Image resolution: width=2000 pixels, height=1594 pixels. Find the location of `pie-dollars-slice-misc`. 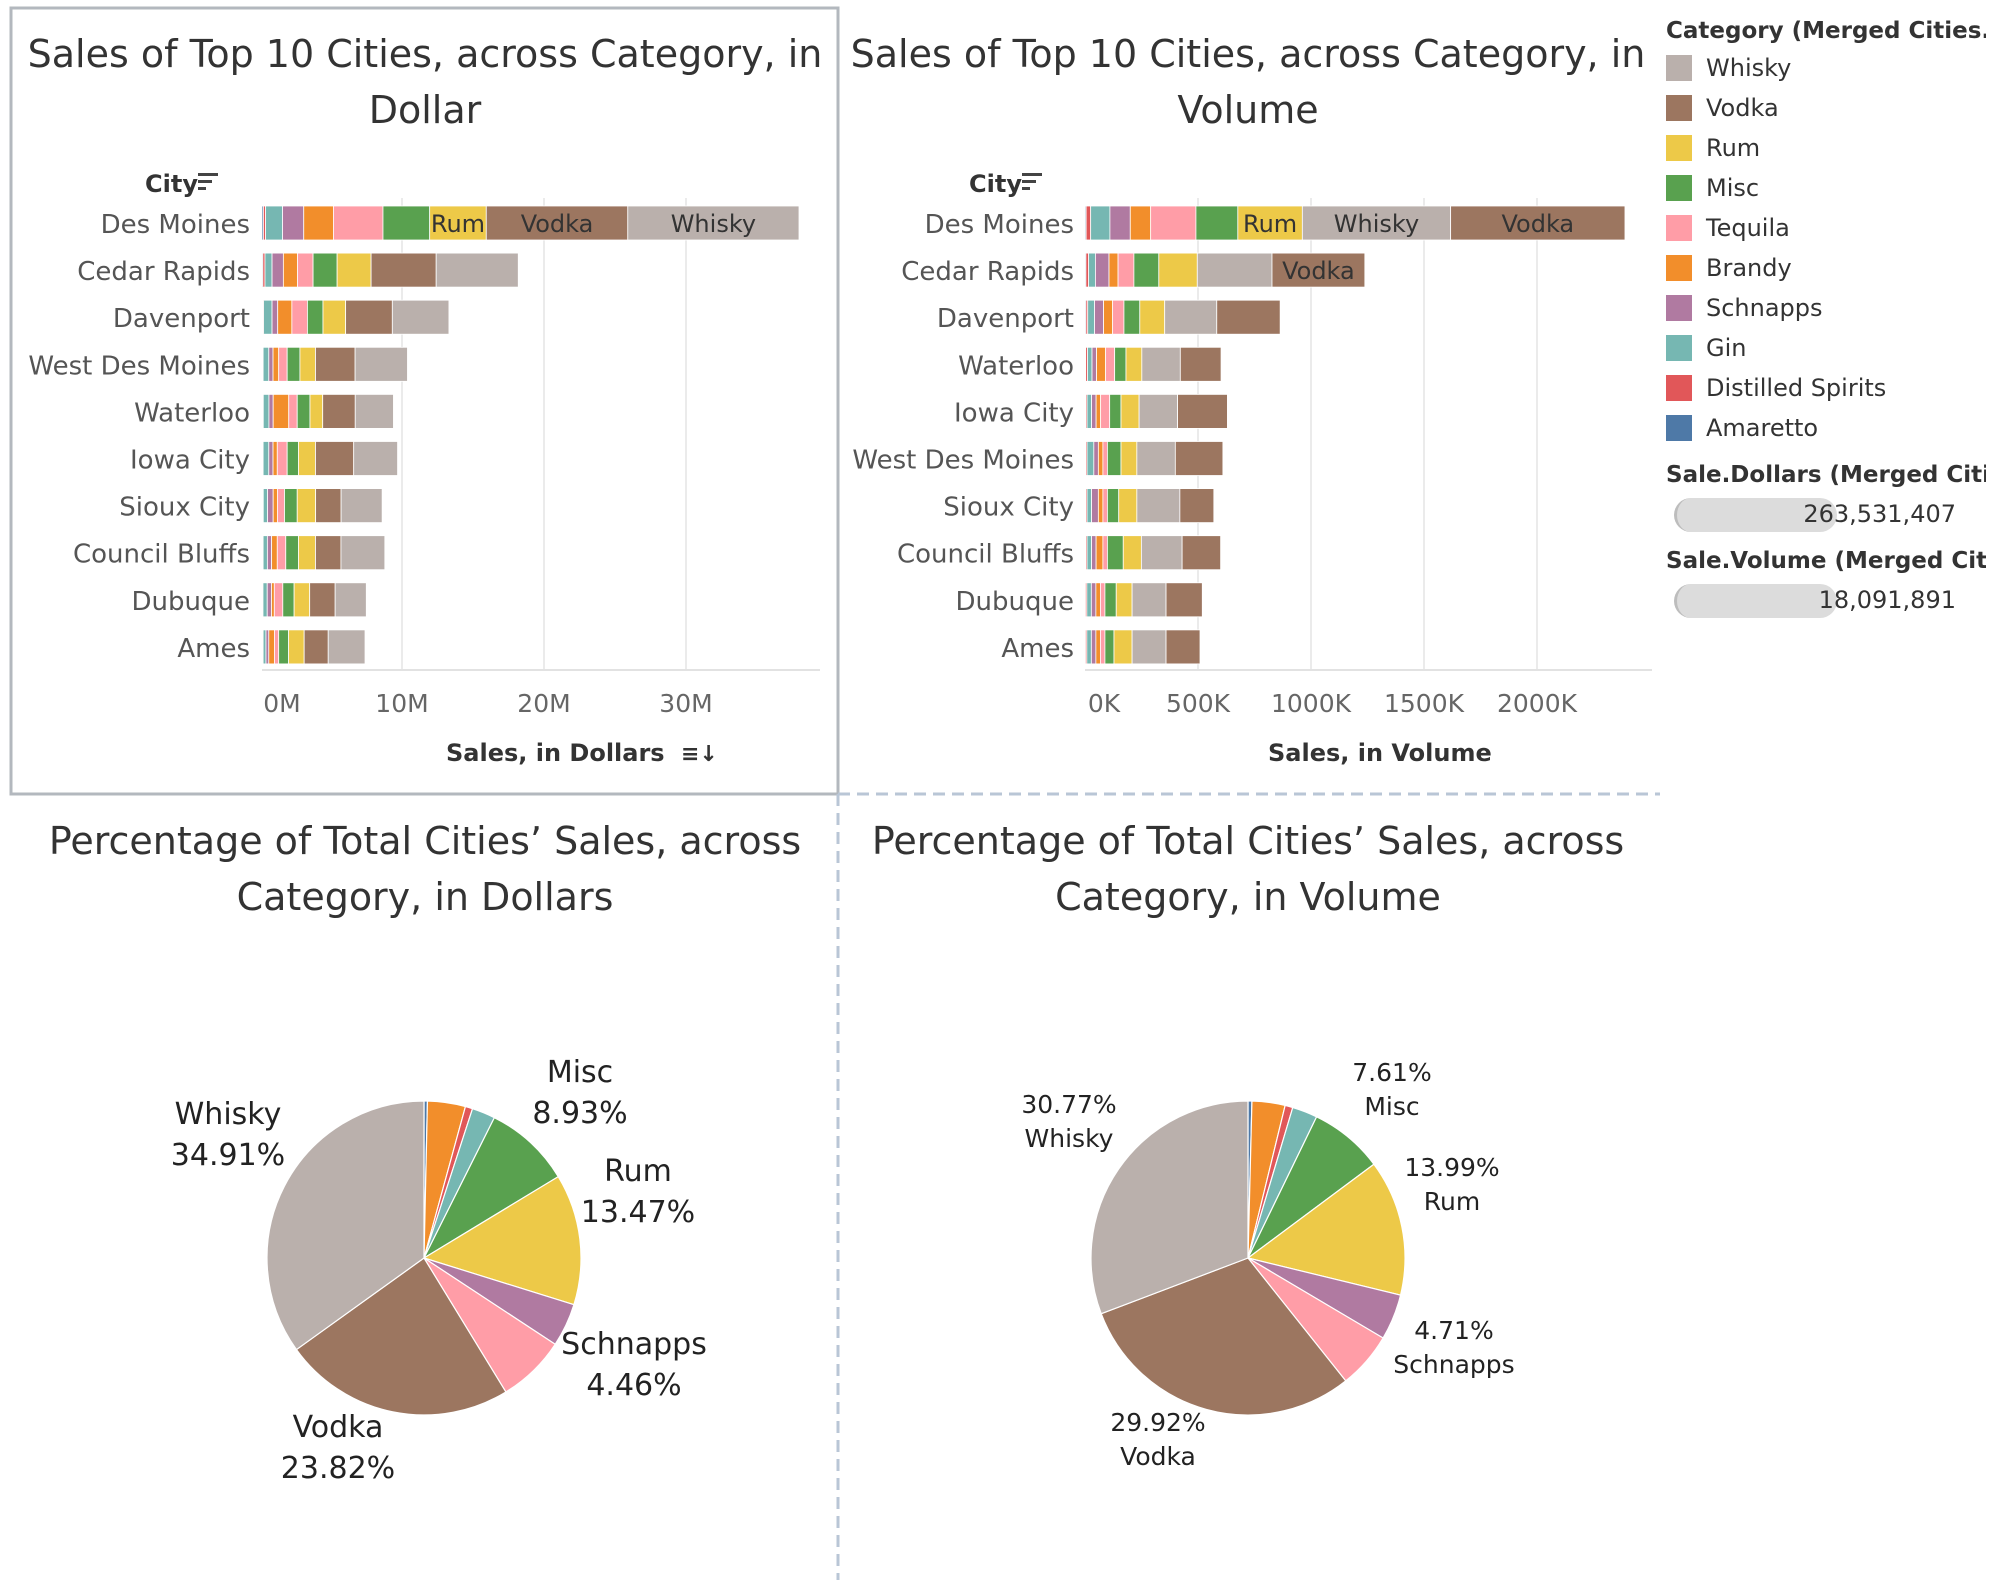

pie-dollars-slice-misc is located at coordinates (491, 1188).